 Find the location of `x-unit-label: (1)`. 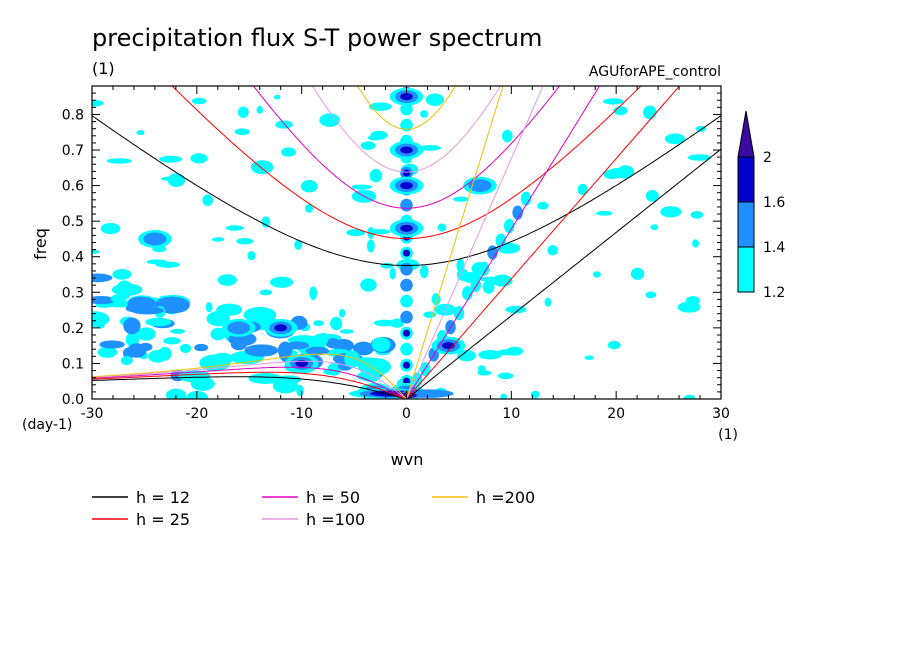

x-unit-label: (1) is located at coordinates (728, 435).